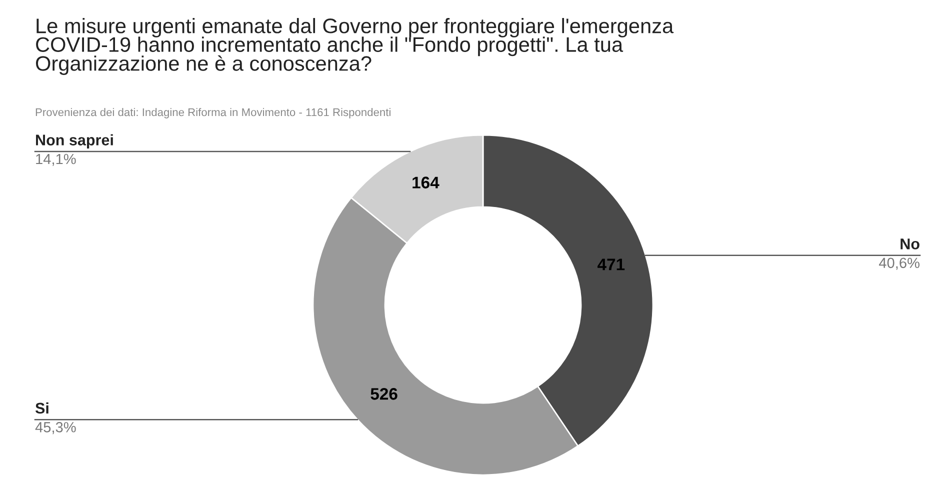 The width and height of the screenshot is (945, 501). I want to click on data-label: 471, so click(611, 264).